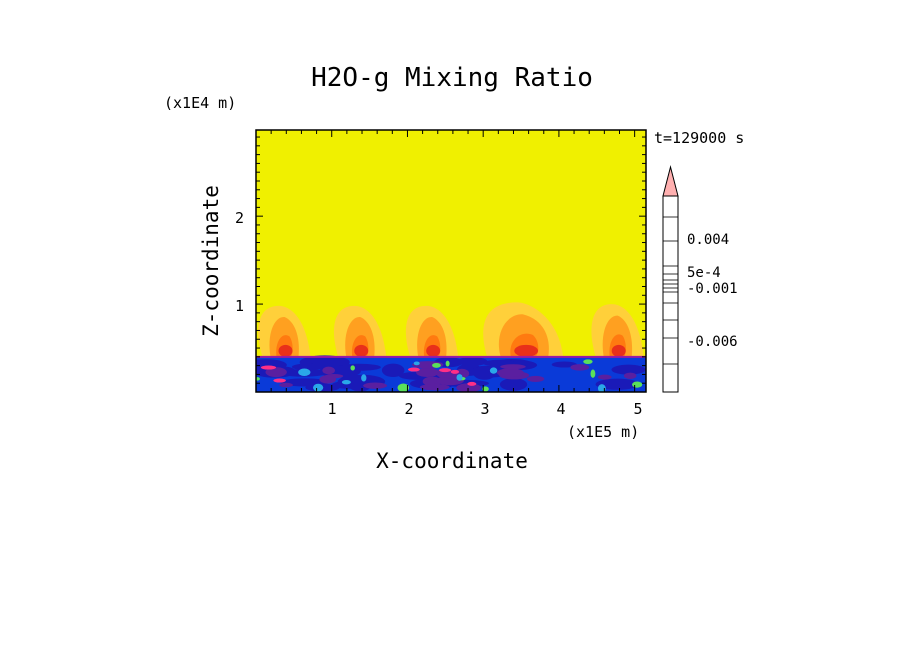 The image size is (904, 654). I want to click on x-tick-1: 1, so click(331, 409).